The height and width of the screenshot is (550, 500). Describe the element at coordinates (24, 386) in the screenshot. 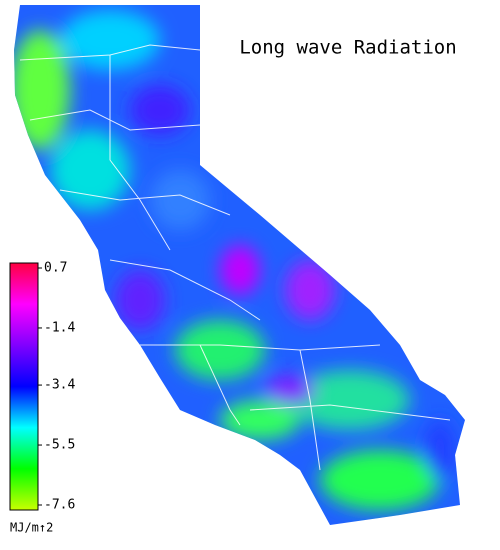

I see `colorbar` at that location.